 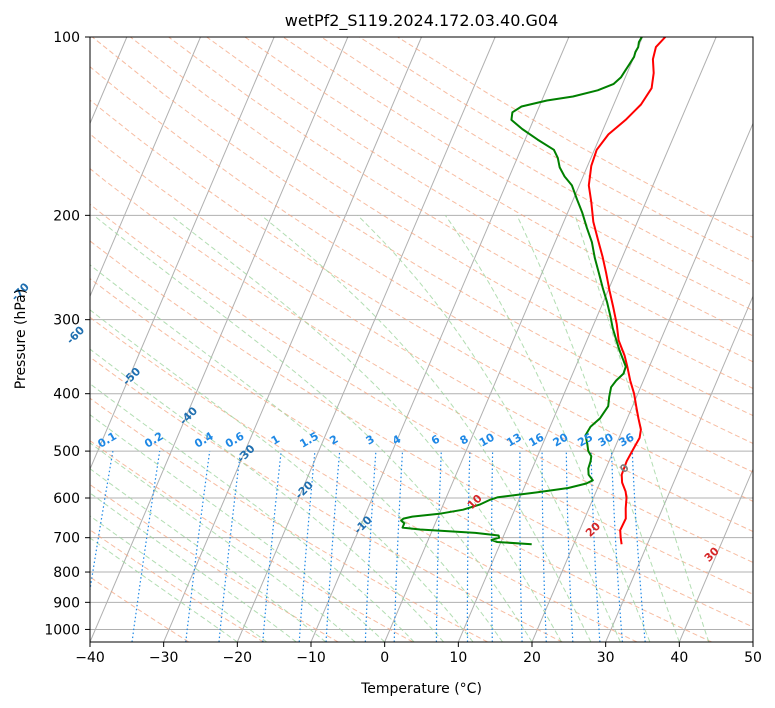 What do you see at coordinates (753, 658) in the screenshot?
I see `x-tick-label: 50` at bounding box center [753, 658].